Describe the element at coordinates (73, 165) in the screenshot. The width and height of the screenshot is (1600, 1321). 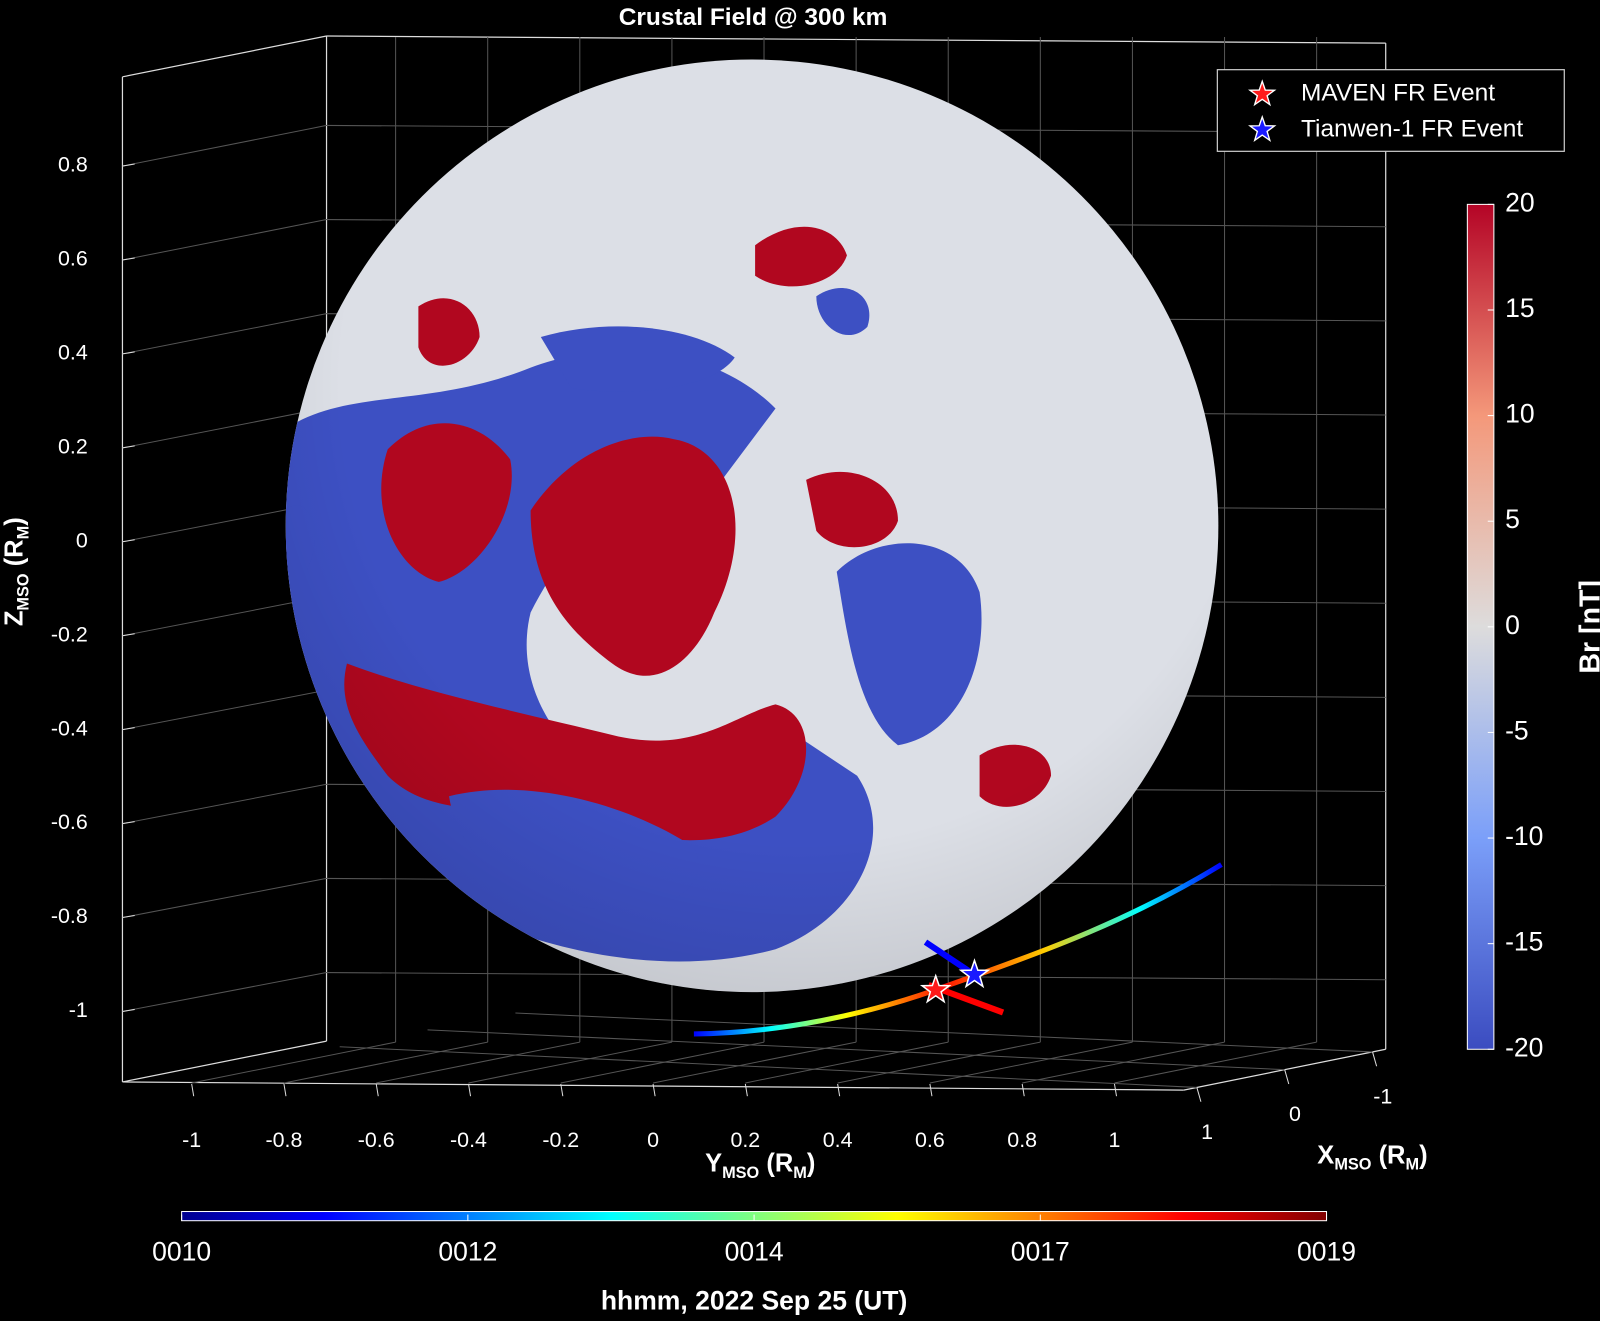
I see `z-tick-label: 0.8` at that location.